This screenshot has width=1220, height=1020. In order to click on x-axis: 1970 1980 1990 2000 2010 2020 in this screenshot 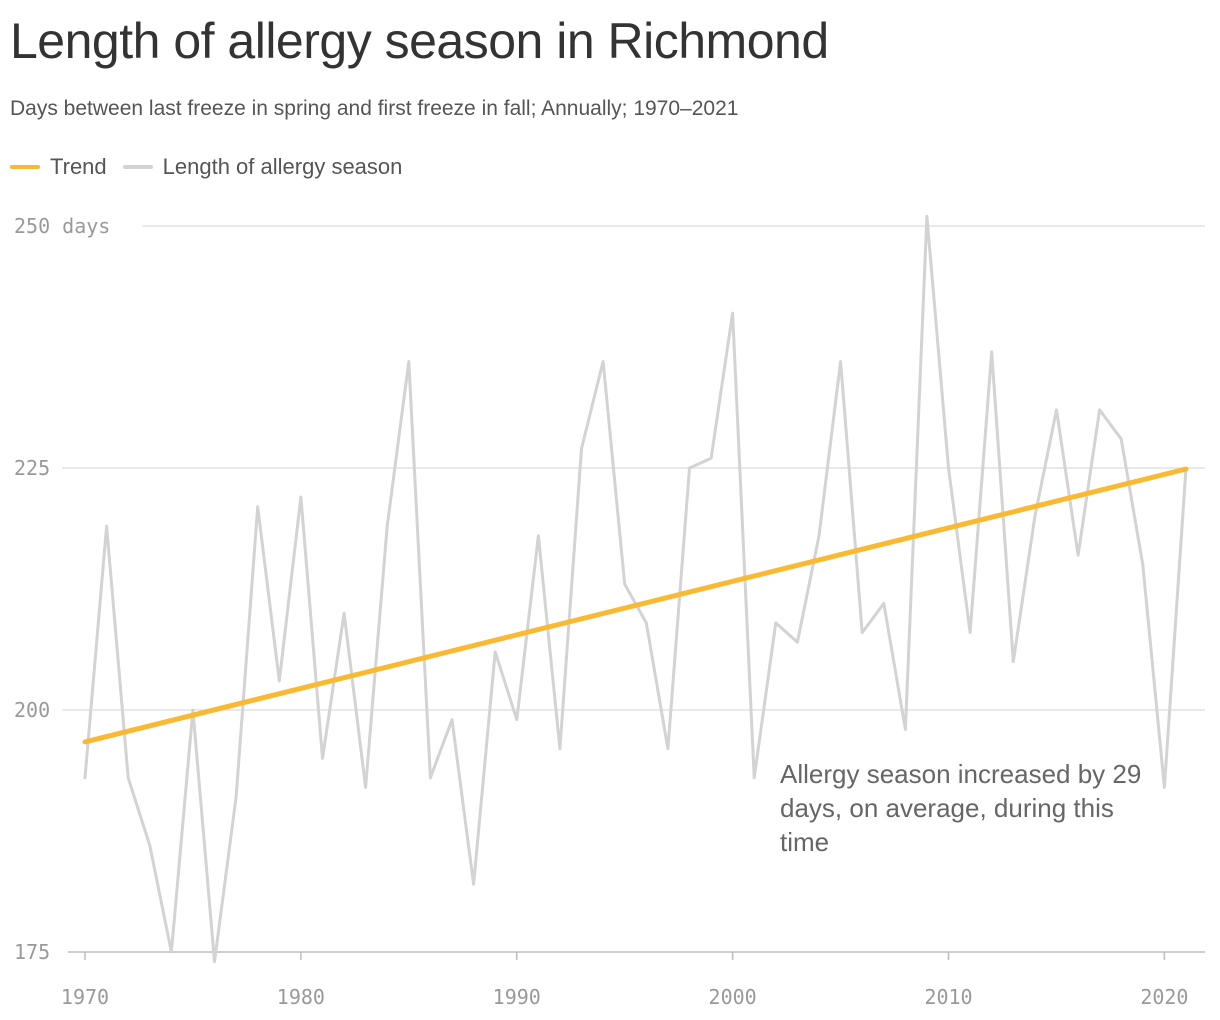, I will do `click(624, 980)`.